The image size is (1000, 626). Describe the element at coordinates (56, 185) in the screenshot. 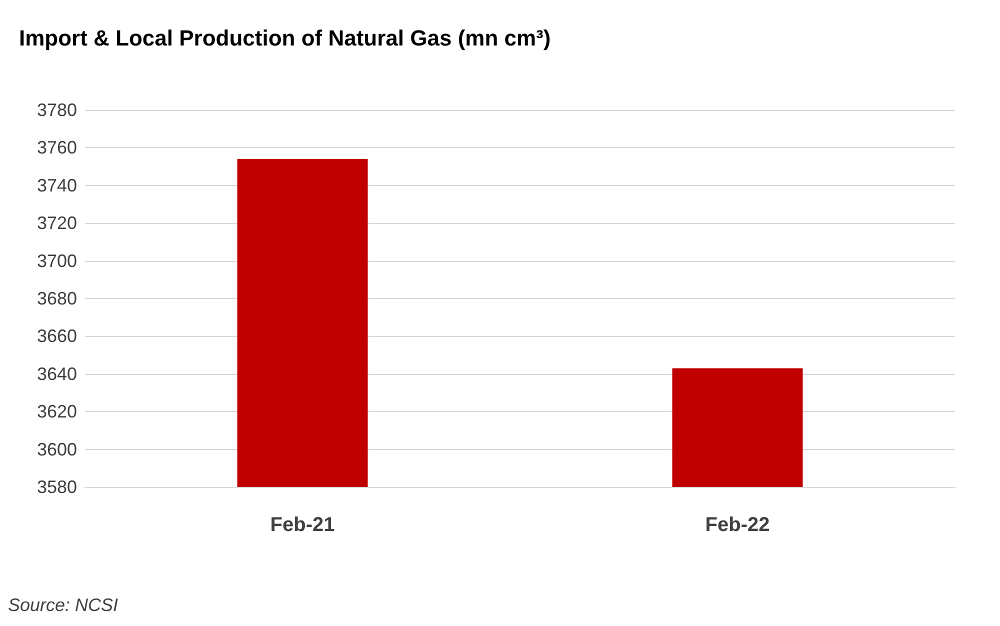

I see `y-tick-label: 3740` at that location.